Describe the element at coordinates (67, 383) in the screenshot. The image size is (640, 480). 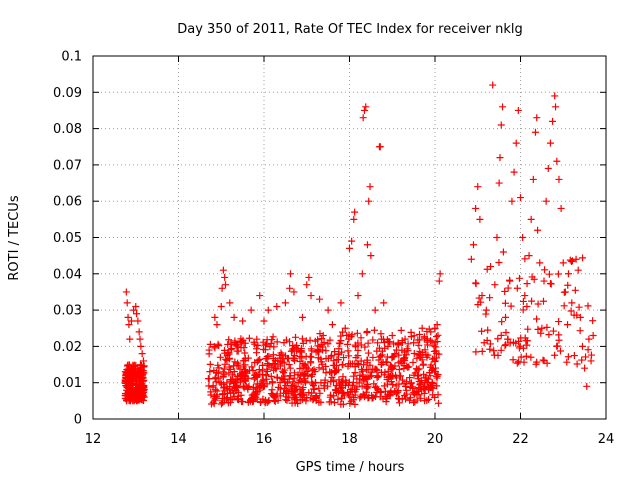
I see `y-tick-label: 0.01` at that location.